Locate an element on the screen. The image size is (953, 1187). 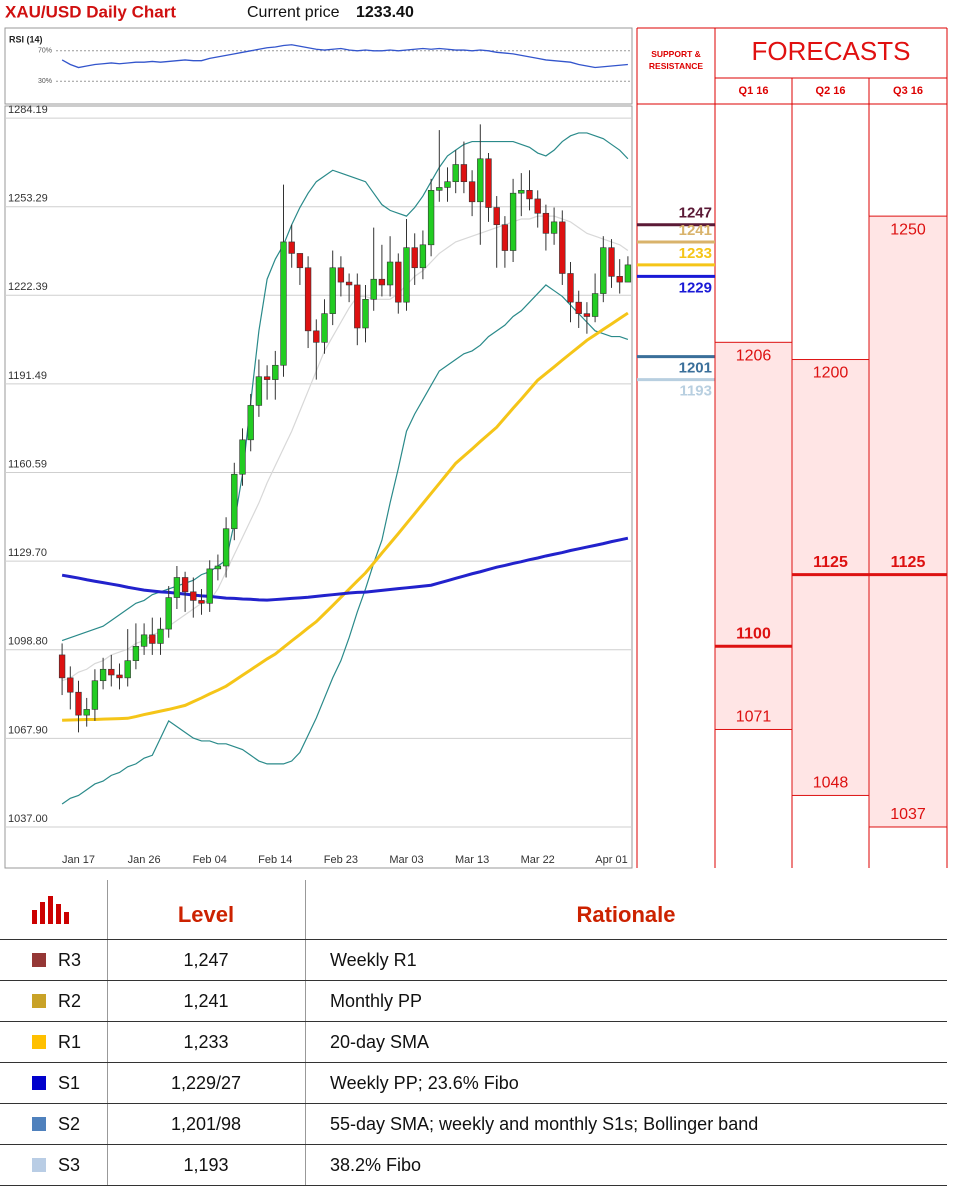
table-row: R3 1,247 Weekly R1 is located at coordinates (473, 960).